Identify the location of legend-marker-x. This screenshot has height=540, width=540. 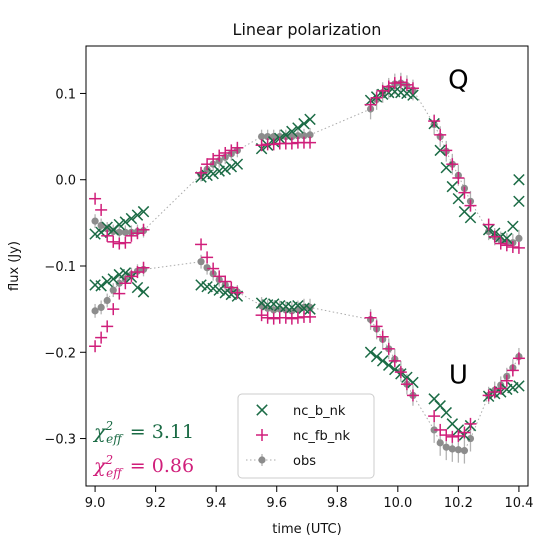
(262, 410).